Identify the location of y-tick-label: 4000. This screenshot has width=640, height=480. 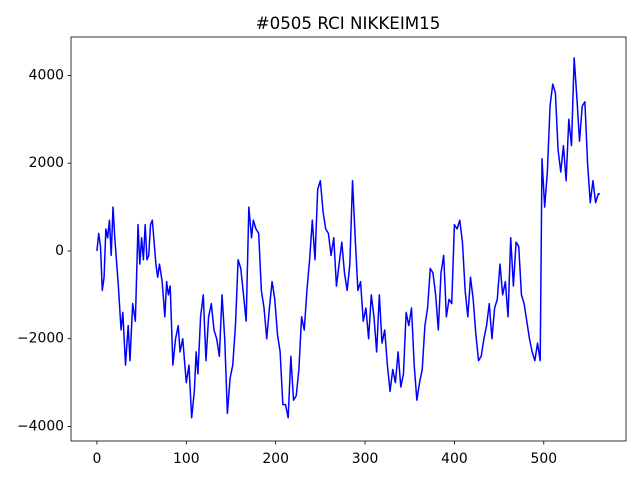
(46, 75).